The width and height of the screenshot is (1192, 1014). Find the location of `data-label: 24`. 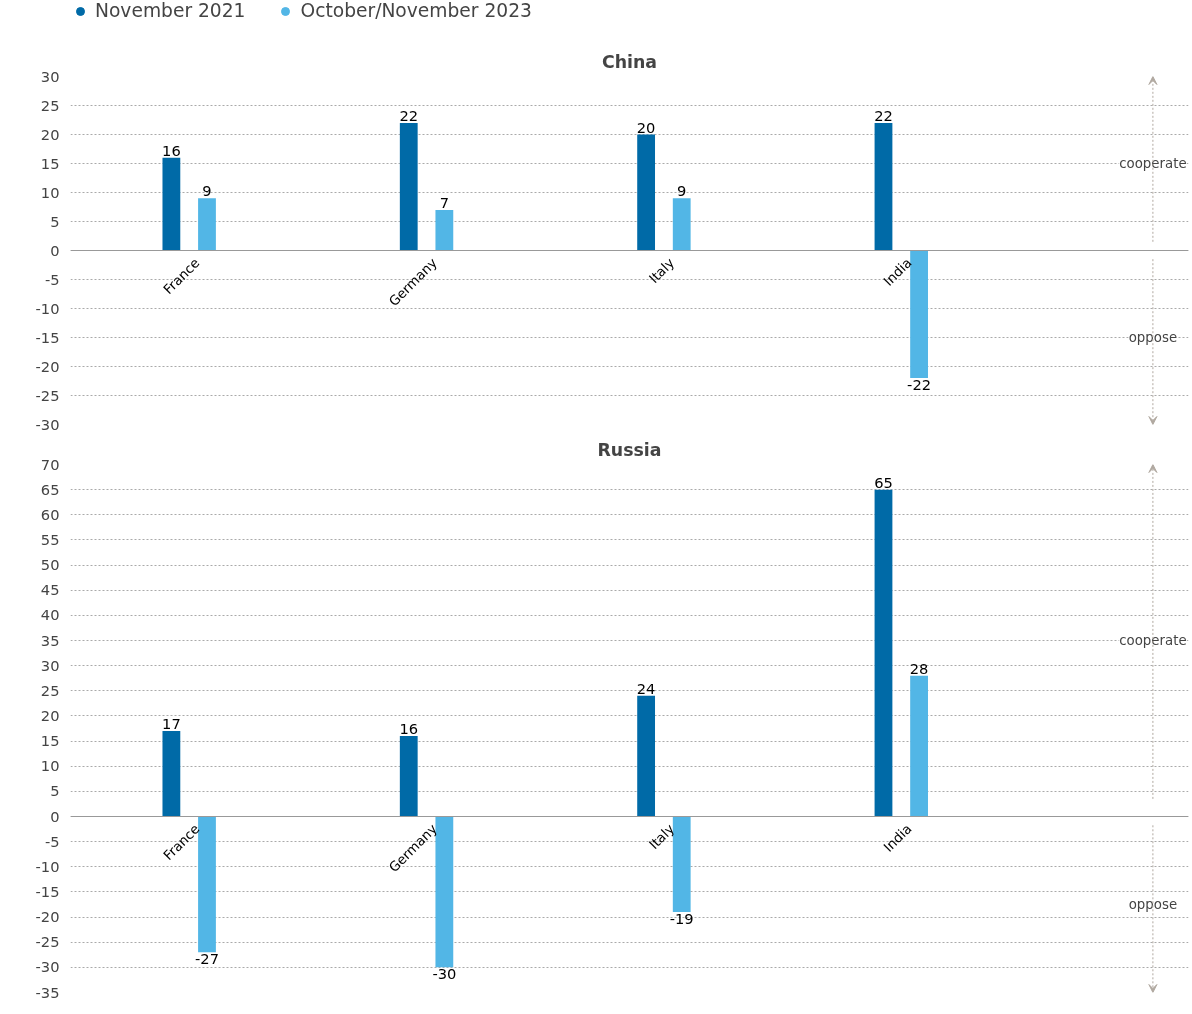

data-label: 24 is located at coordinates (646, 688).